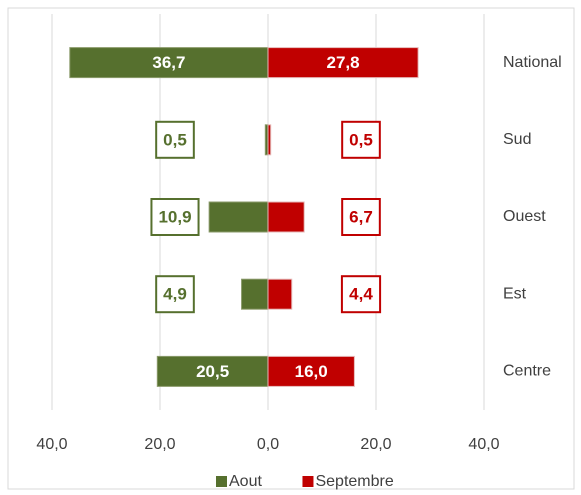 This screenshot has height=495, width=581. What do you see at coordinates (532, 62) in the screenshot?
I see `y-tick-label: National` at bounding box center [532, 62].